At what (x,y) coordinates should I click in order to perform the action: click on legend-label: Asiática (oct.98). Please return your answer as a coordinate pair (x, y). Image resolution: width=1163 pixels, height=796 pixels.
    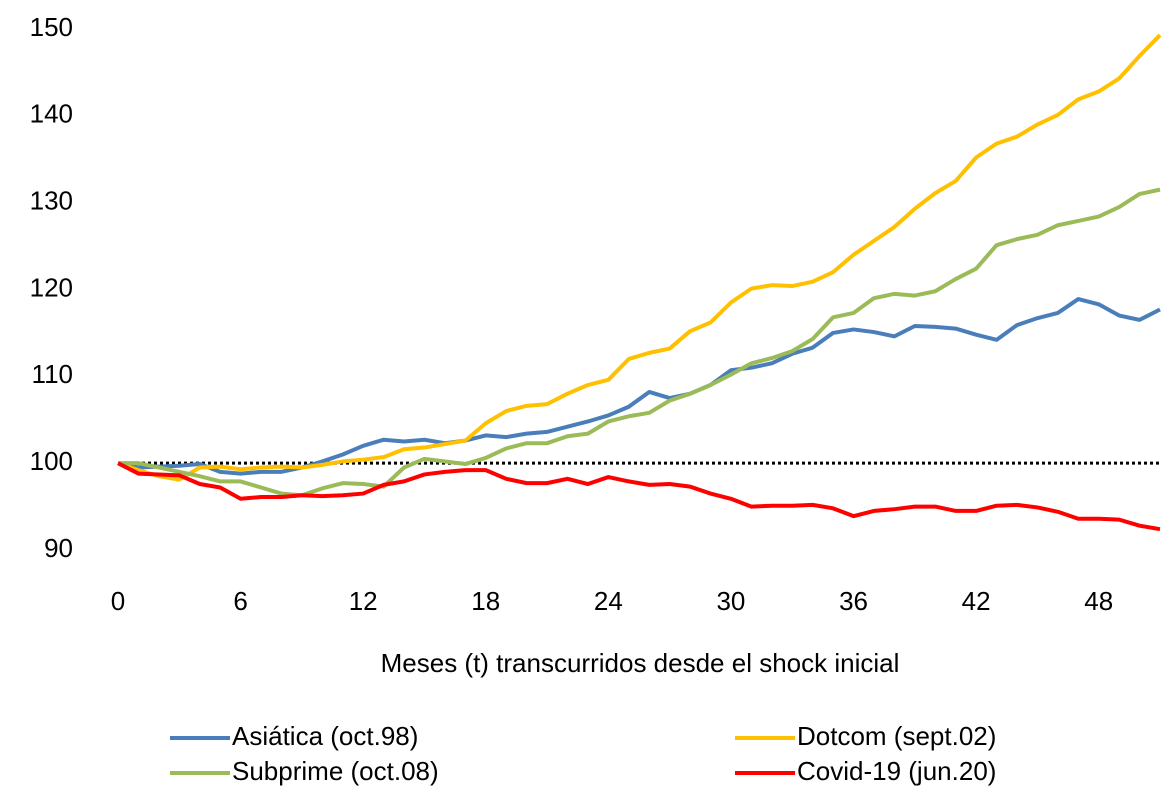
    Looking at the image, I should click on (325, 736).